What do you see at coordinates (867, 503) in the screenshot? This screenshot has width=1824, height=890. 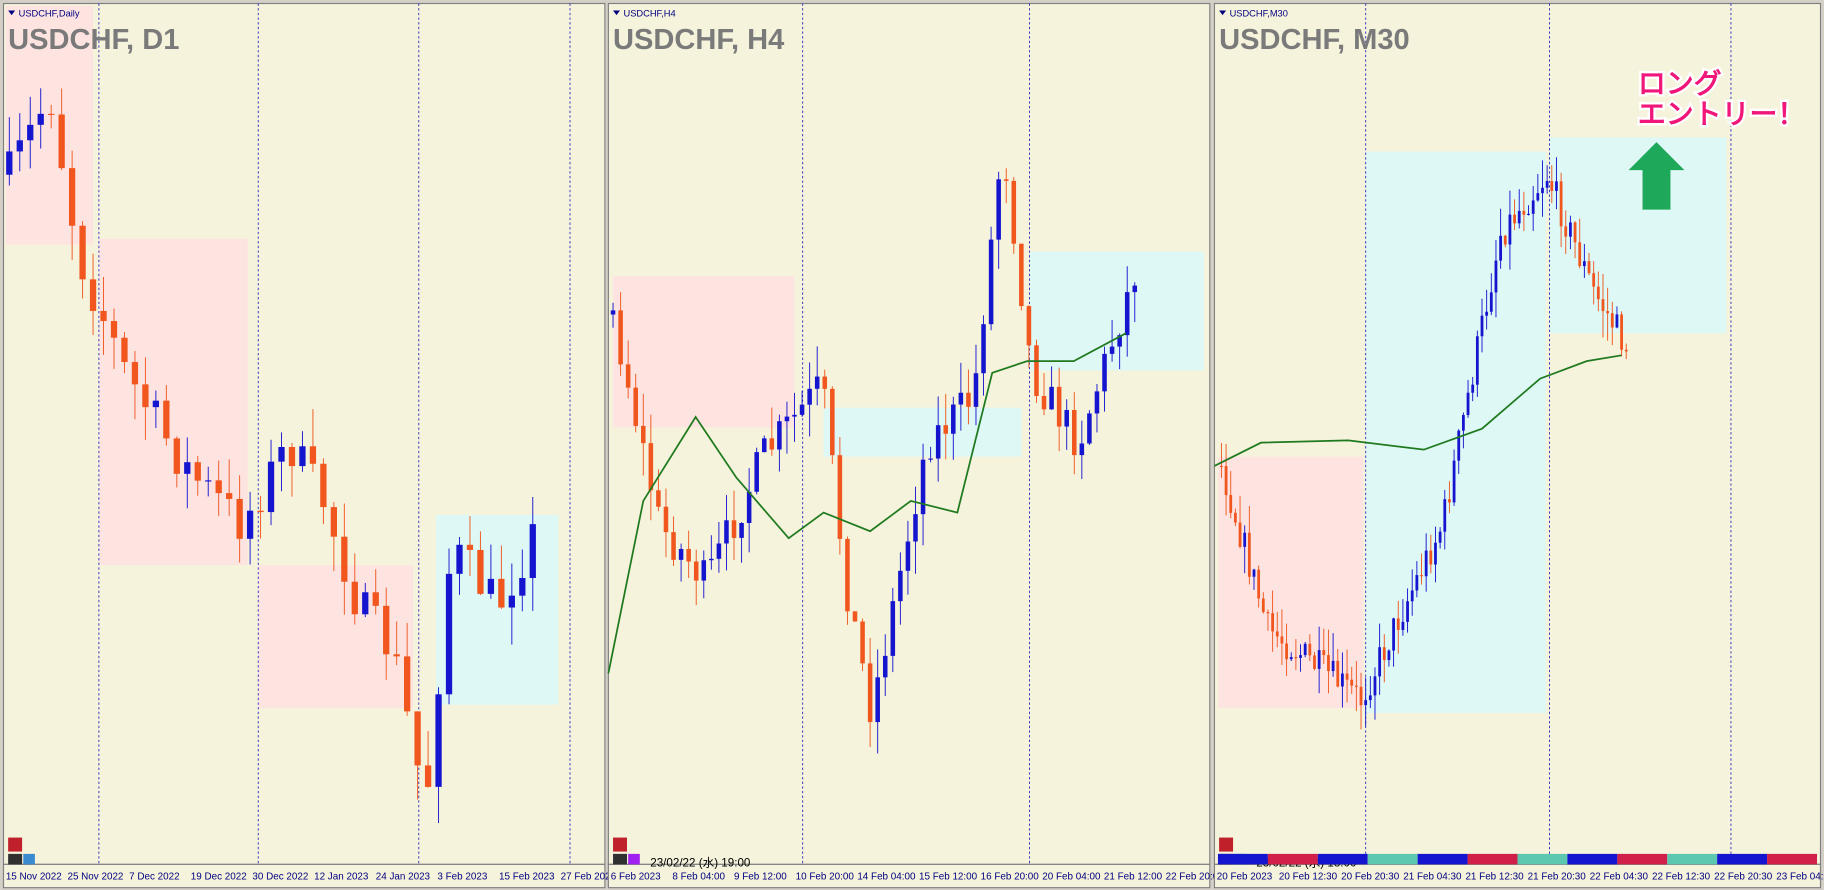 I see `moving-average` at bounding box center [867, 503].